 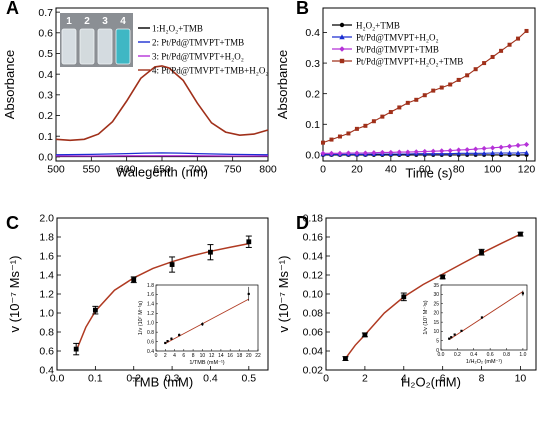 I want to click on inset-x-tick-label: 6, so click(x=183, y=356).